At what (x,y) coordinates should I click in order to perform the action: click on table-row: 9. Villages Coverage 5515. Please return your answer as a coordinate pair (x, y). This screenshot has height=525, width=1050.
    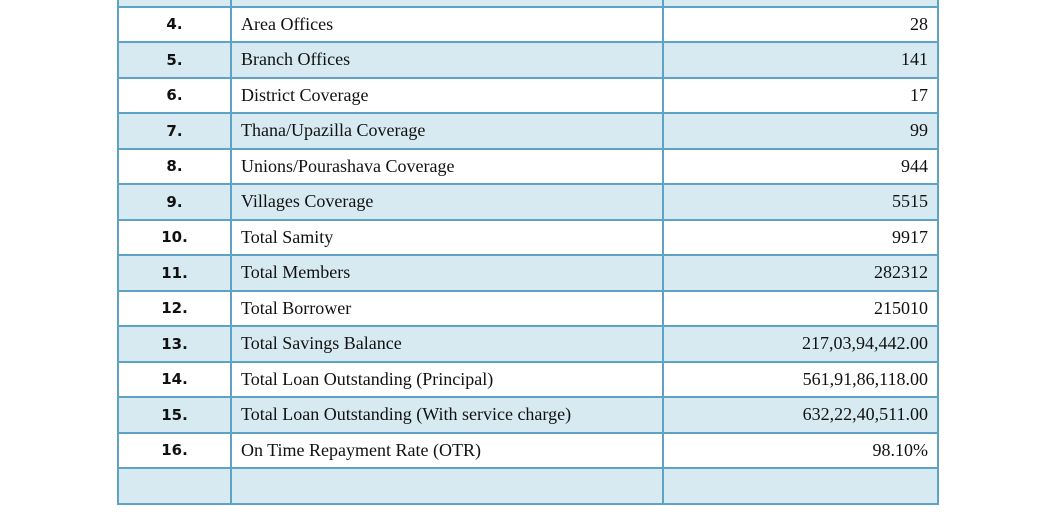
    Looking at the image, I should click on (528, 202).